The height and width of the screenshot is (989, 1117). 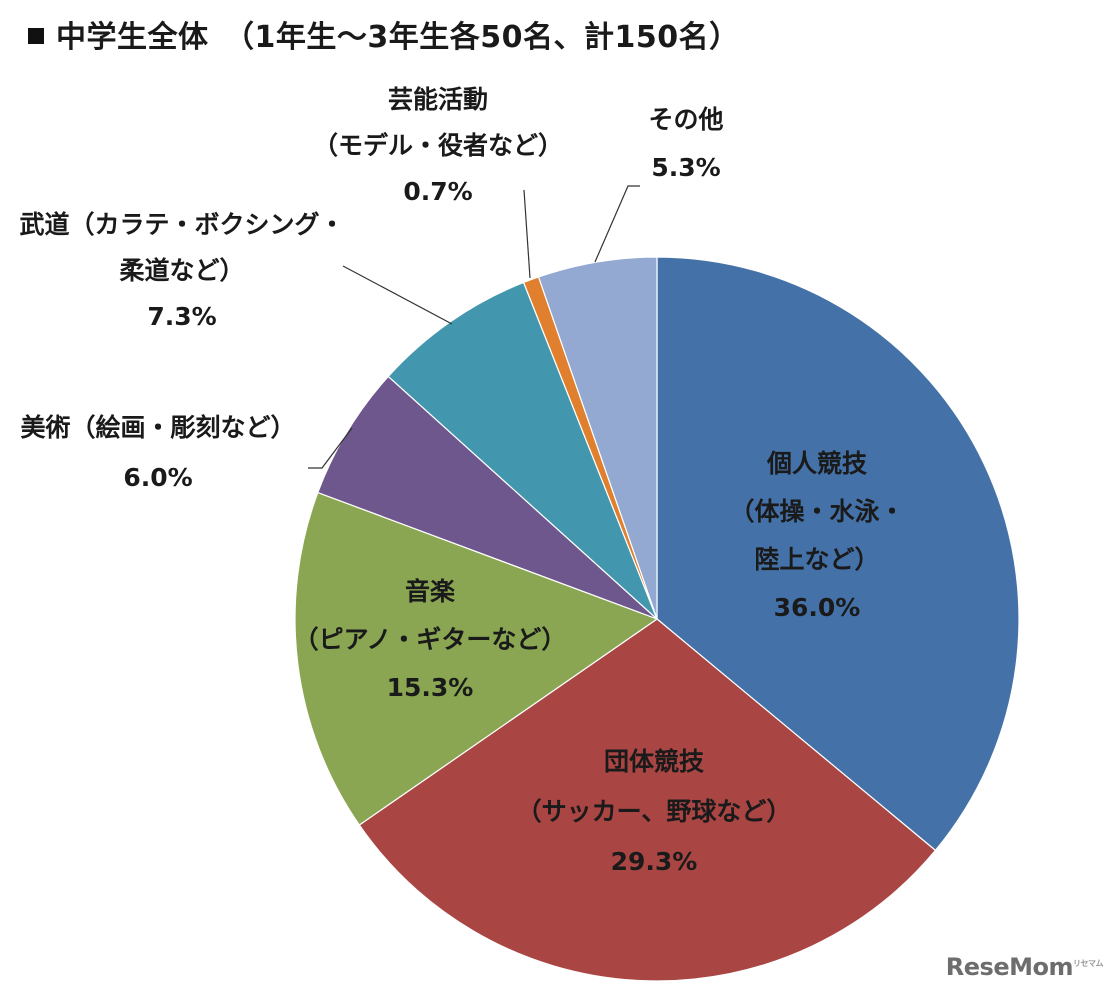 I want to click on slice-name-label-5: 武道（カラテ・ボクシング・, so click(x=181, y=224).